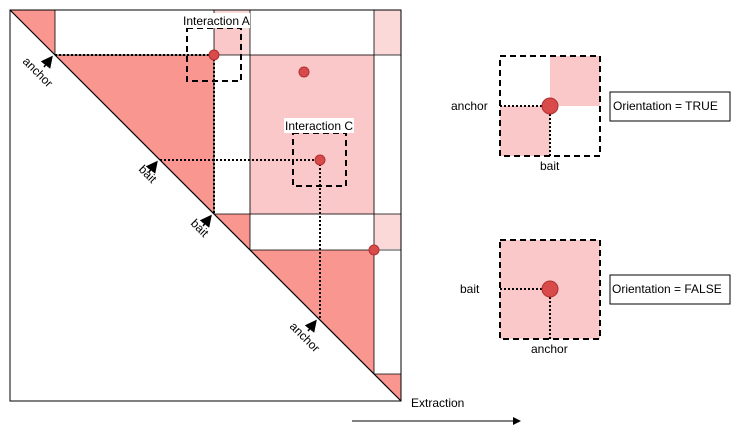 The width and height of the screenshot is (741, 440). I want to click on interaction-c-box, so click(319, 159).